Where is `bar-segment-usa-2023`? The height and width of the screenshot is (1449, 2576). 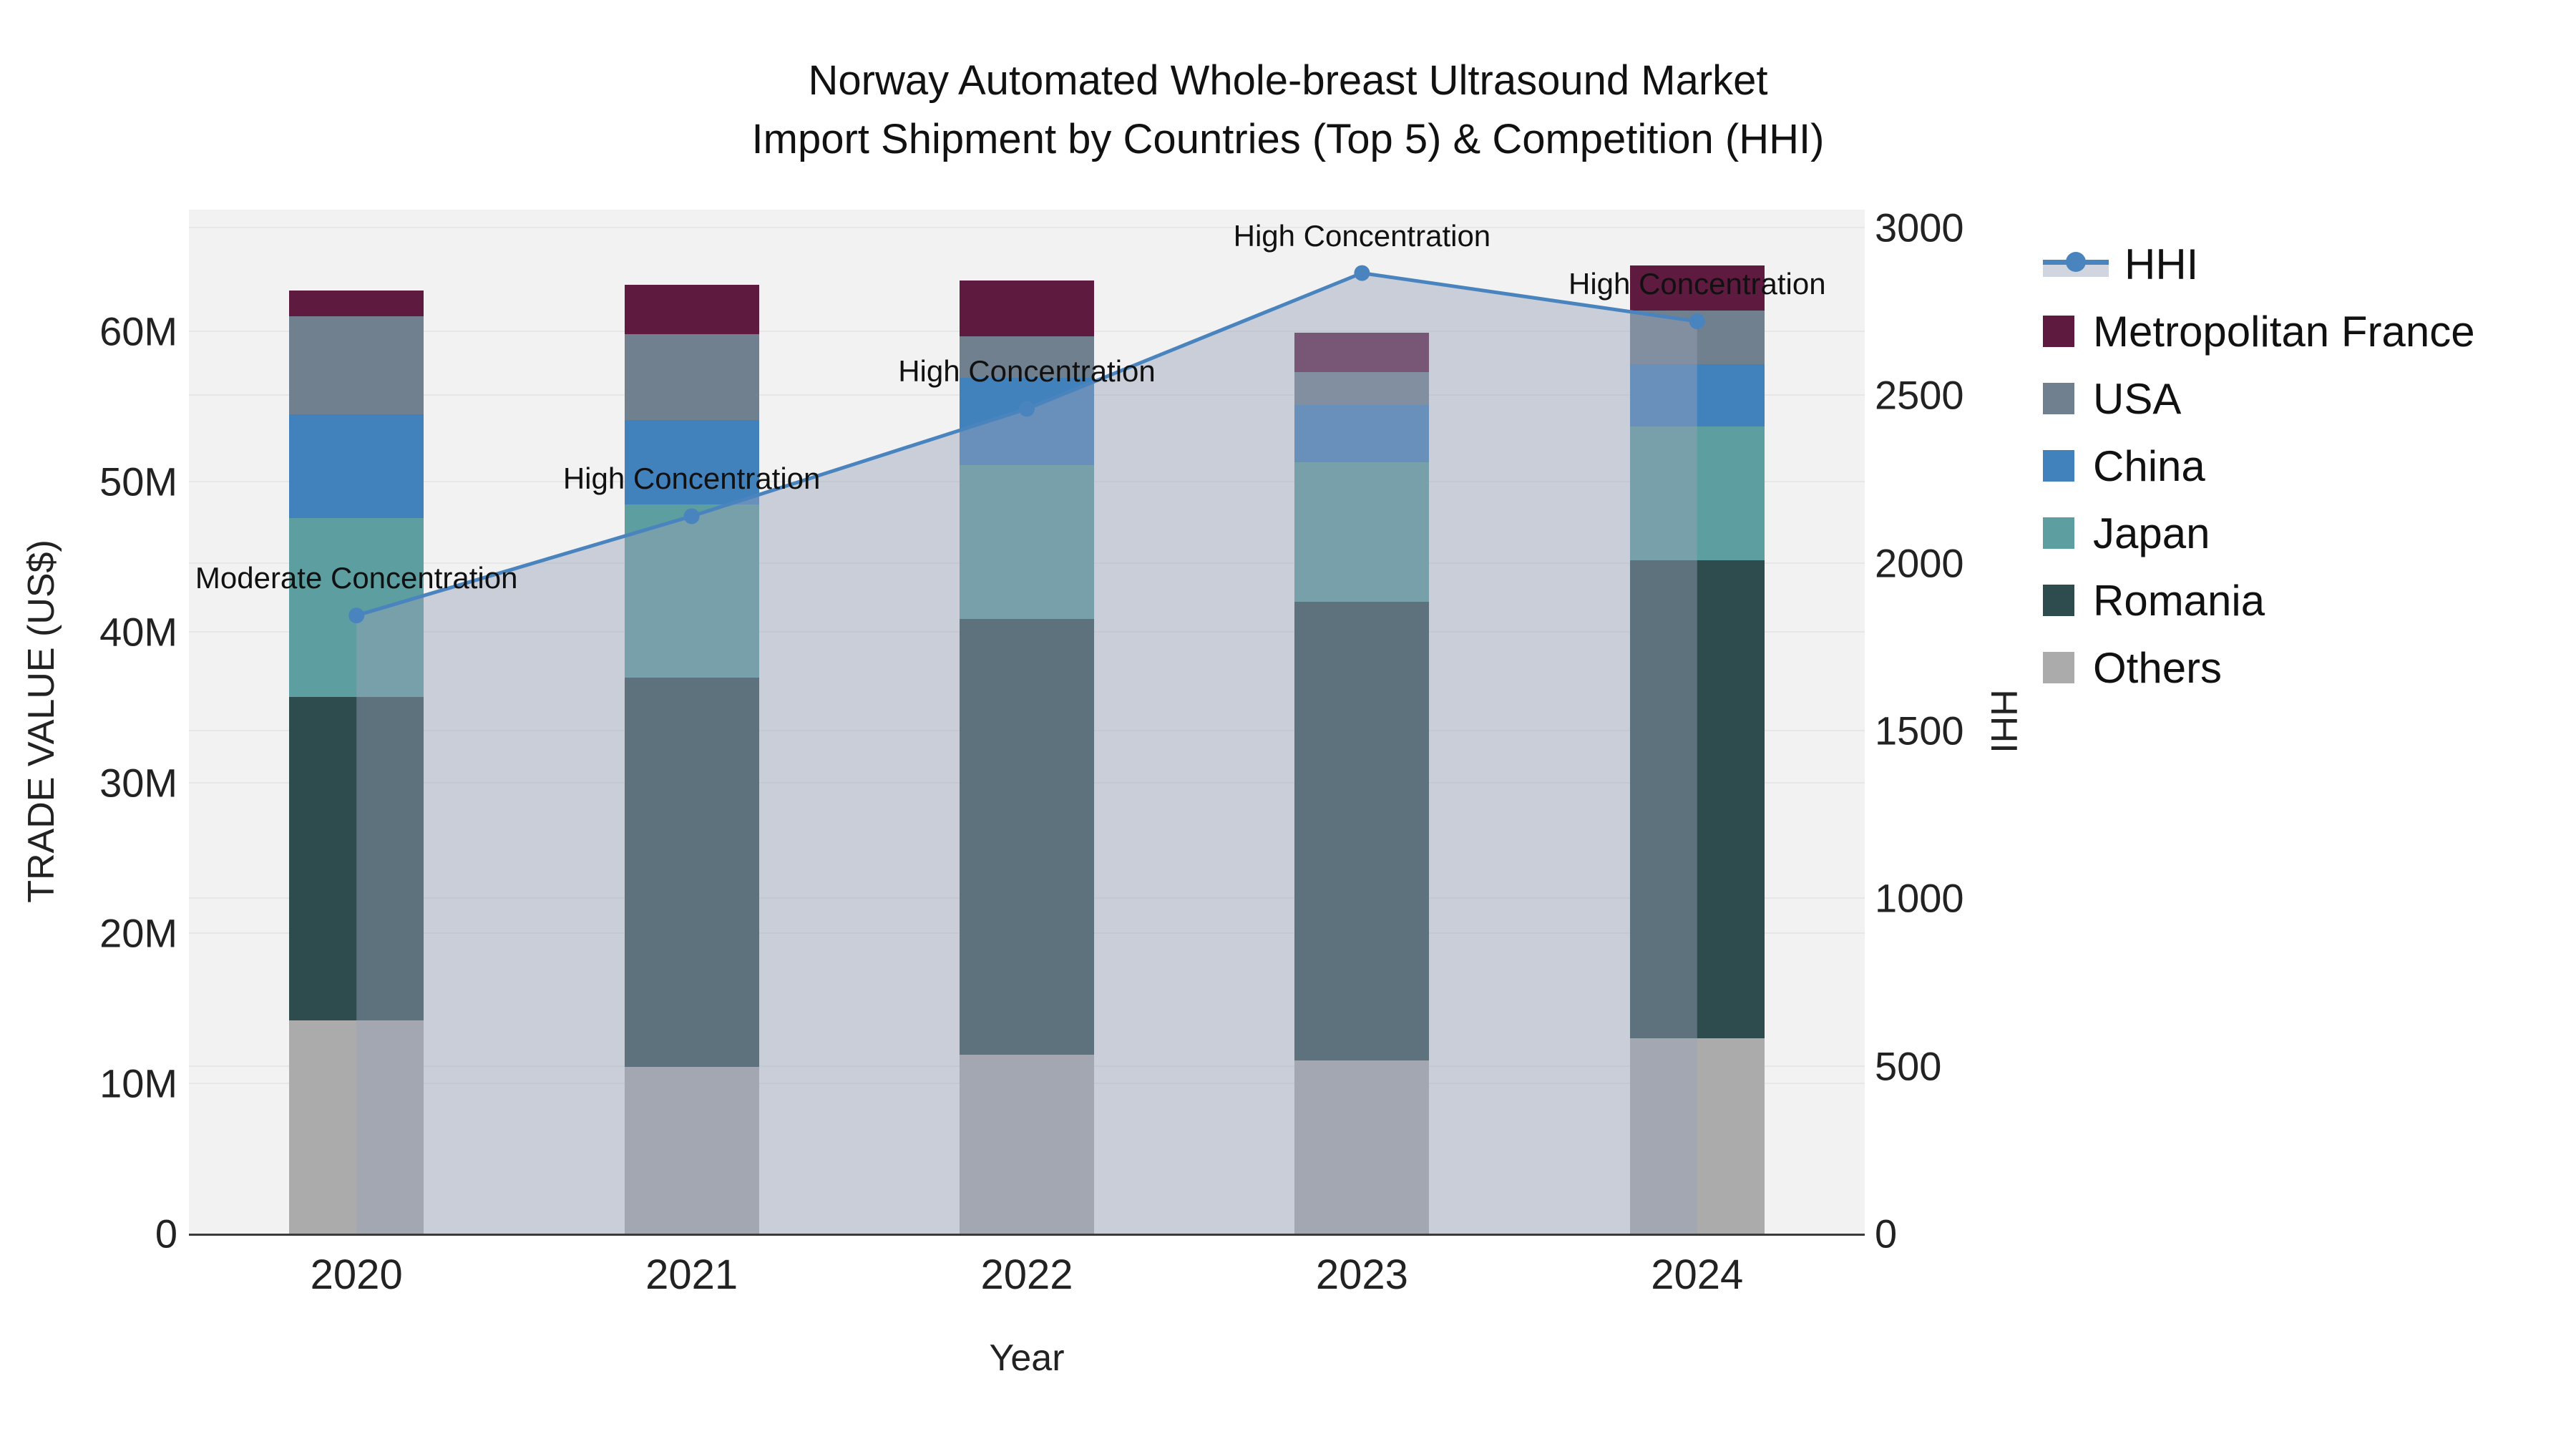 bar-segment-usa-2023 is located at coordinates (1362, 389).